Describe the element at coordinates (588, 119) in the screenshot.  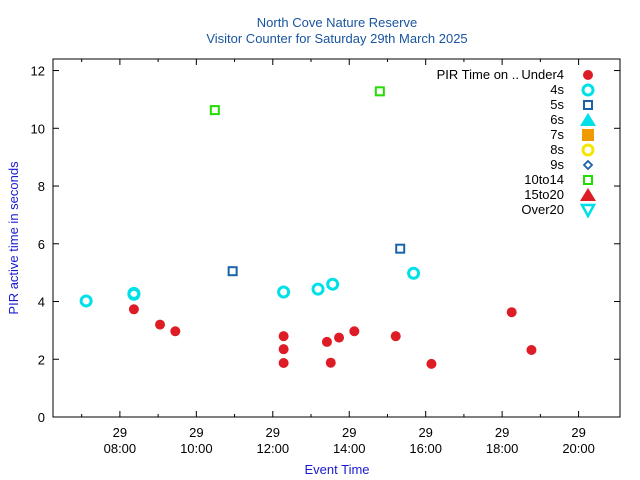
I see `legend-marker-6s` at that location.